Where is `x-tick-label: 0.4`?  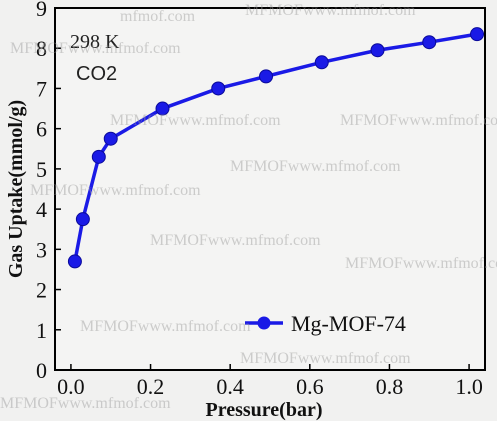
x-tick-label: 0.4 is located at coordinates (230, 386).